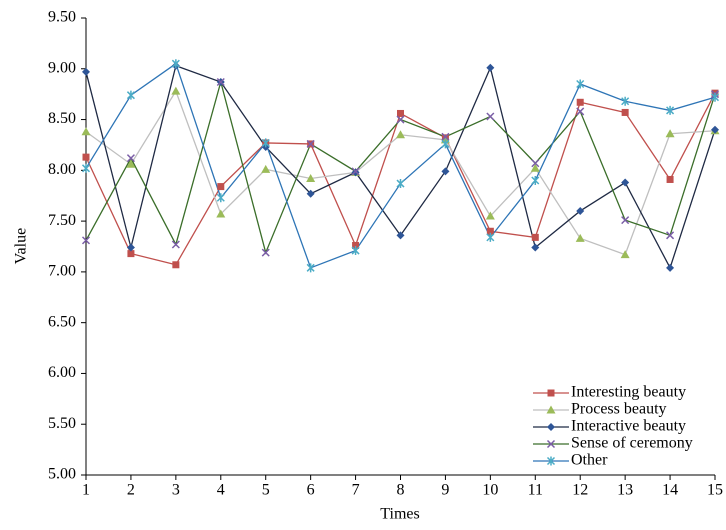 The width and height of the screenshot is (726, 530). I want to click on x-tick-label: 2, so click(131, 490).